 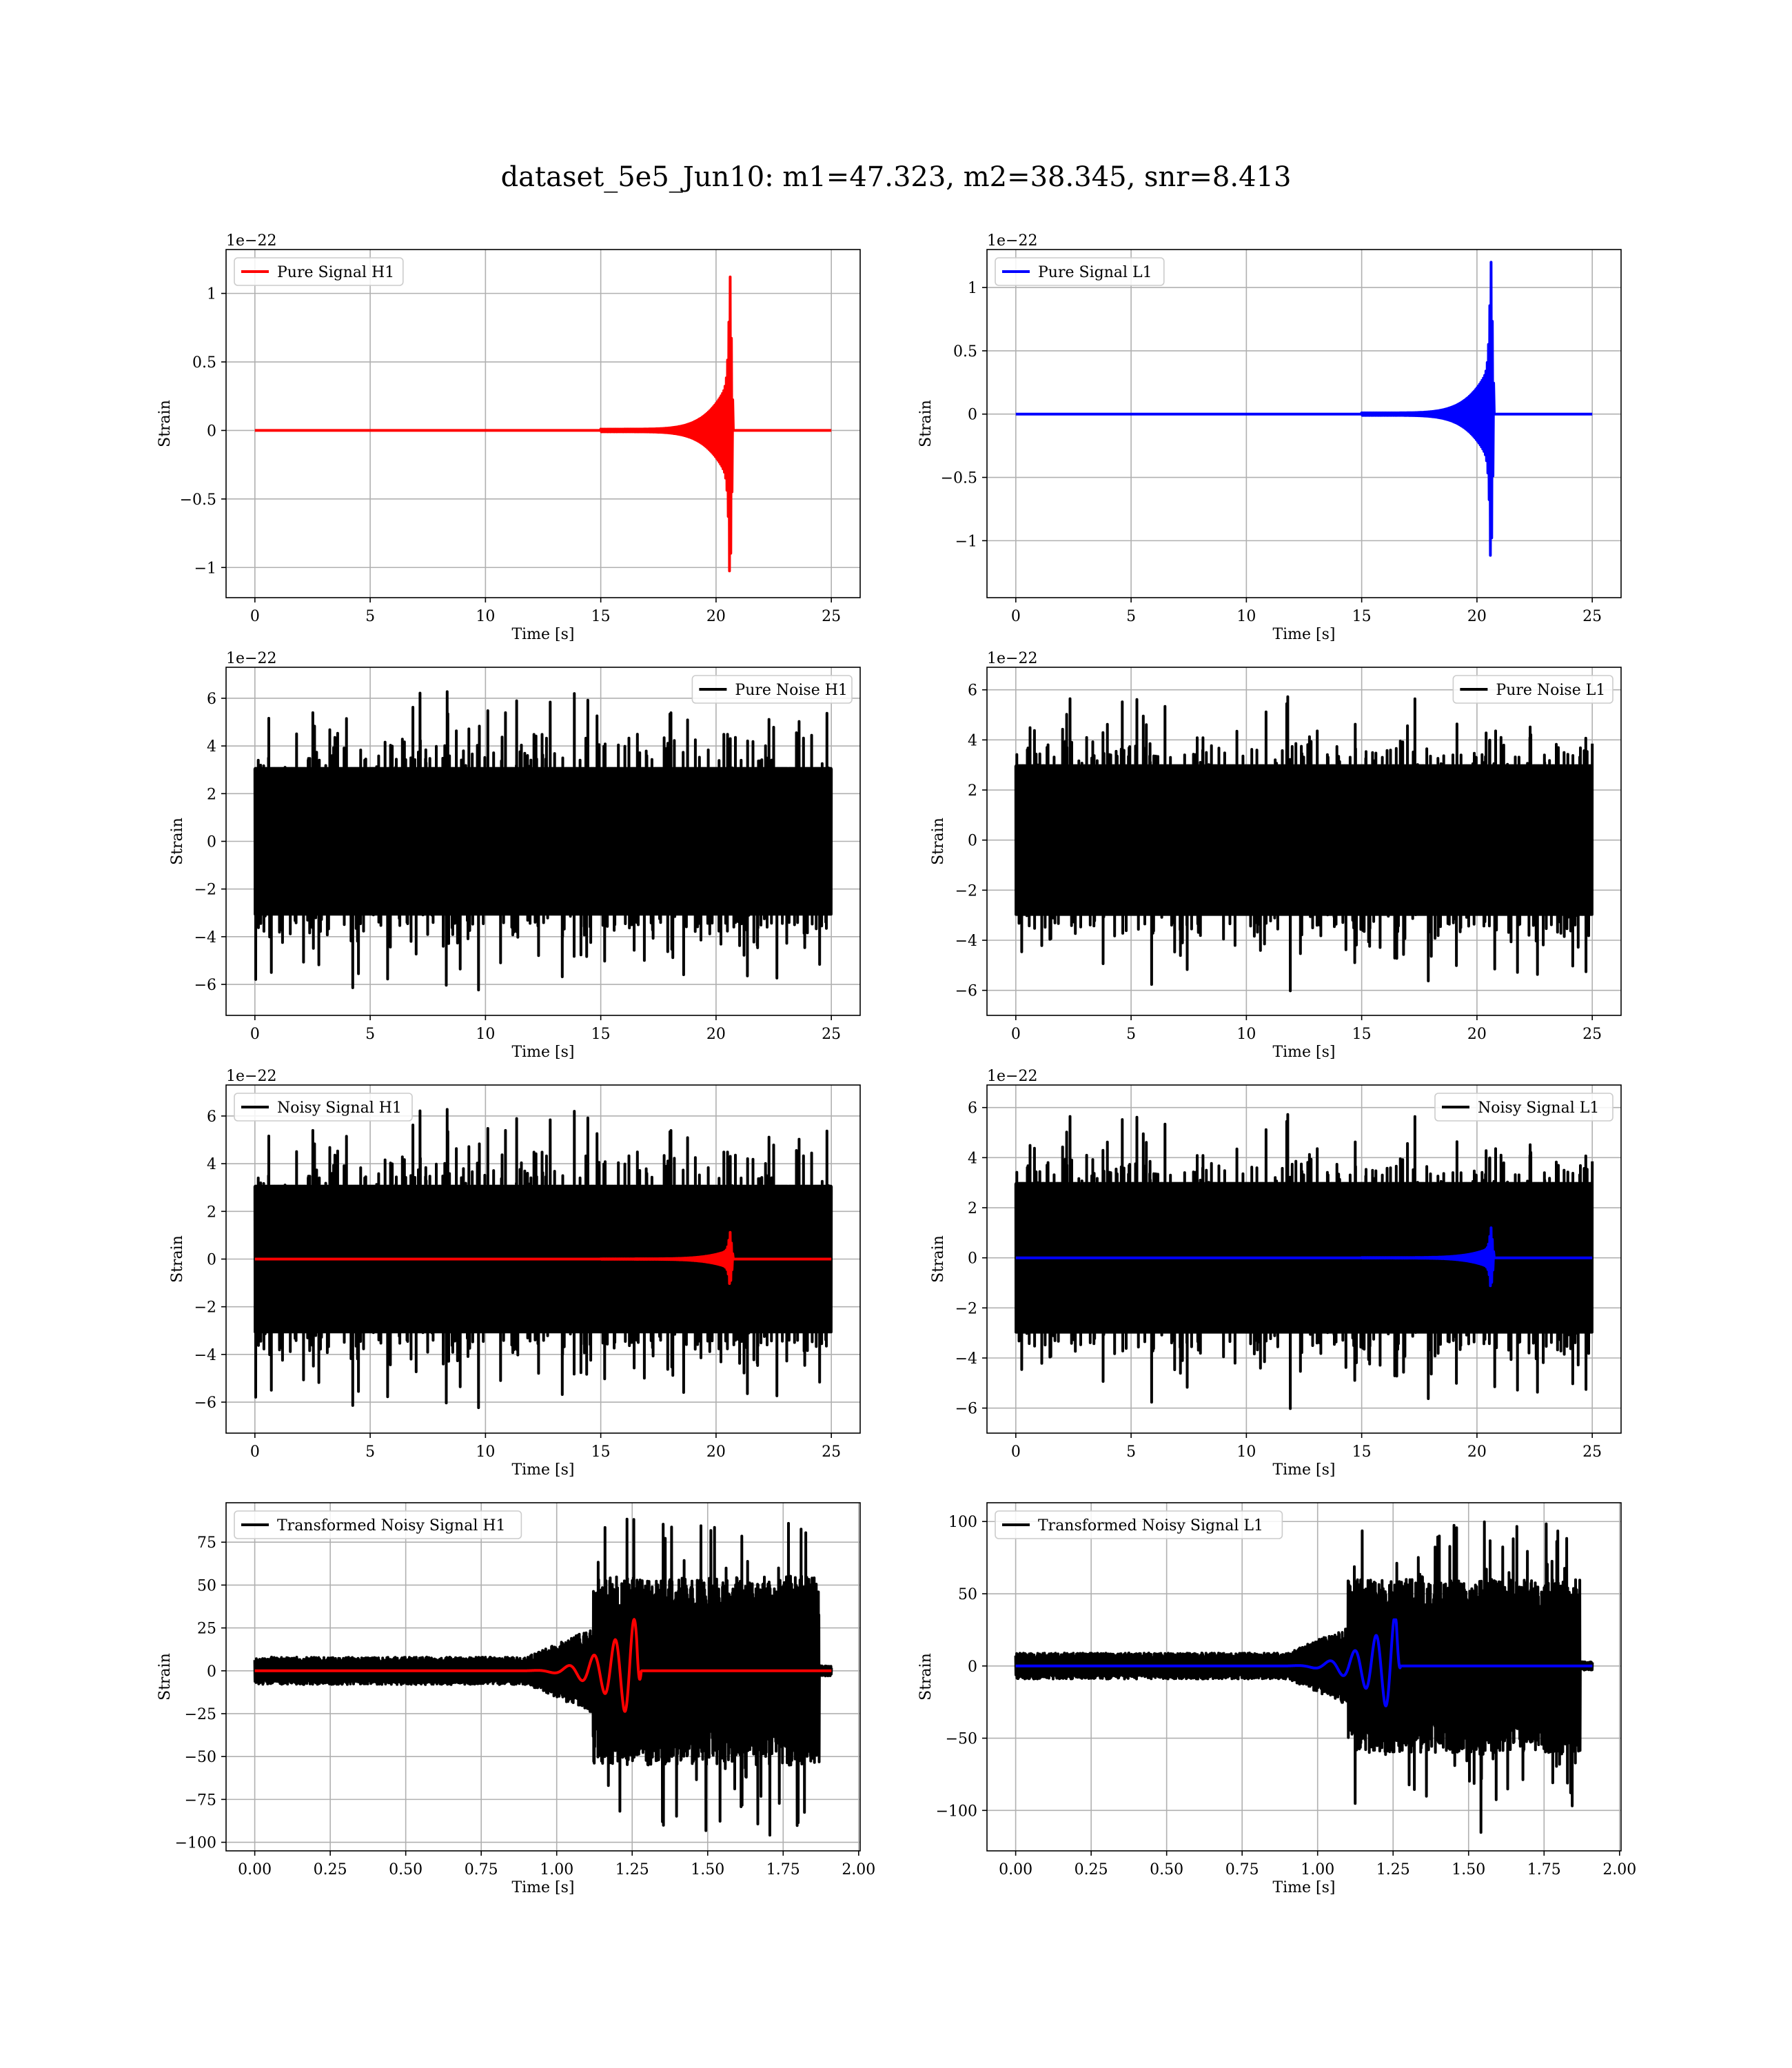 What do you see at coordinates (200, 1800) in the screenshot?
I see `y-tick-label: −75` at bounding box center [200, 1800].